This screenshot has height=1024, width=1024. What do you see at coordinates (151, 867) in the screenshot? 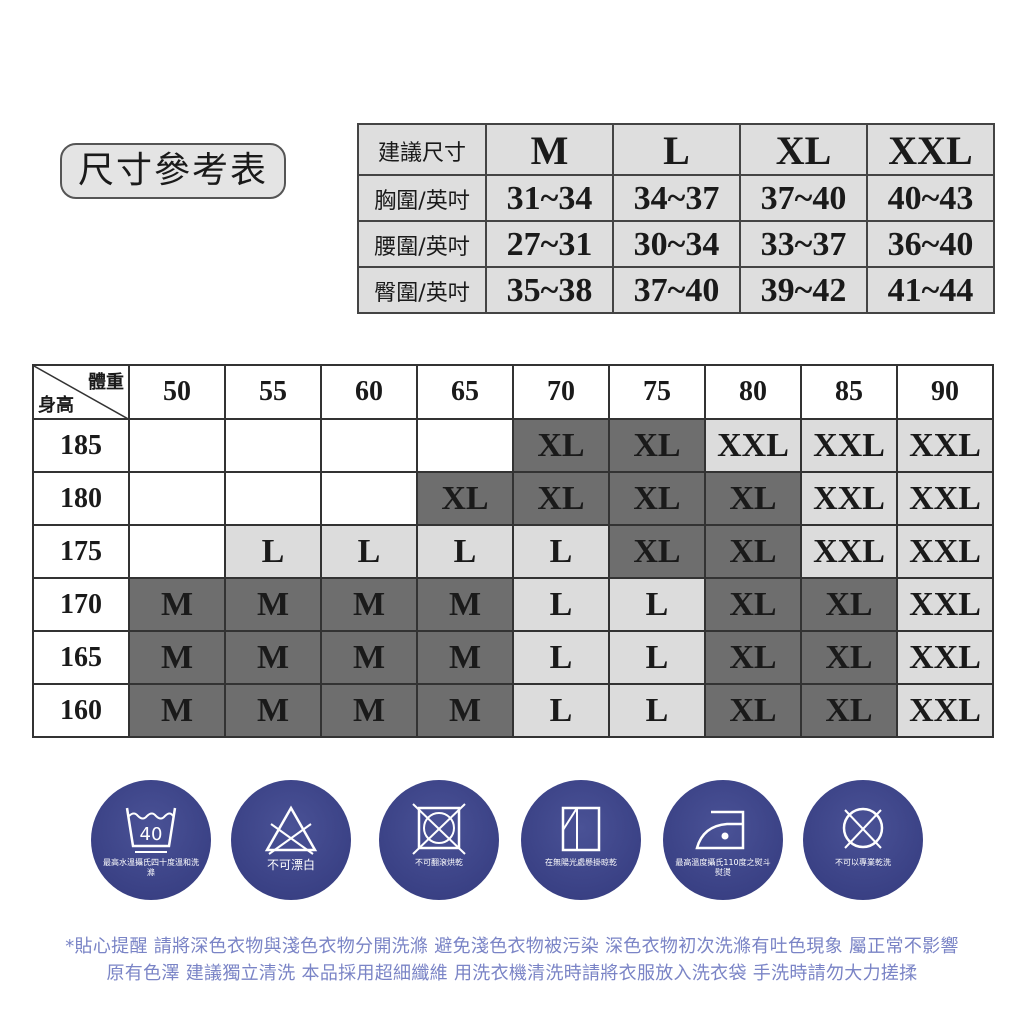
I see `care-caption: 最高水溫攝氏四十度溫和洗滌` at bounding box center [151, 867].